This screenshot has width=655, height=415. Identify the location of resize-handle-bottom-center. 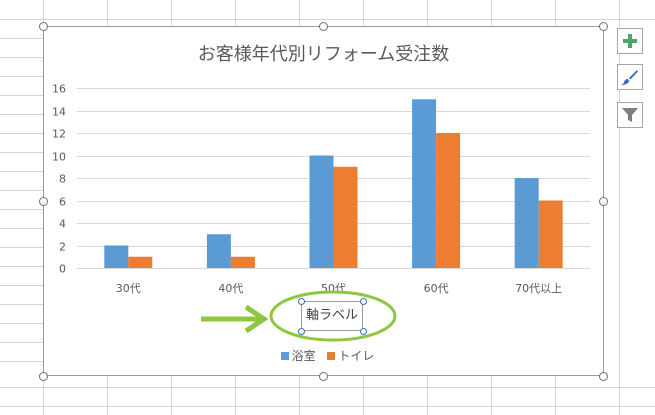
(323, 376).